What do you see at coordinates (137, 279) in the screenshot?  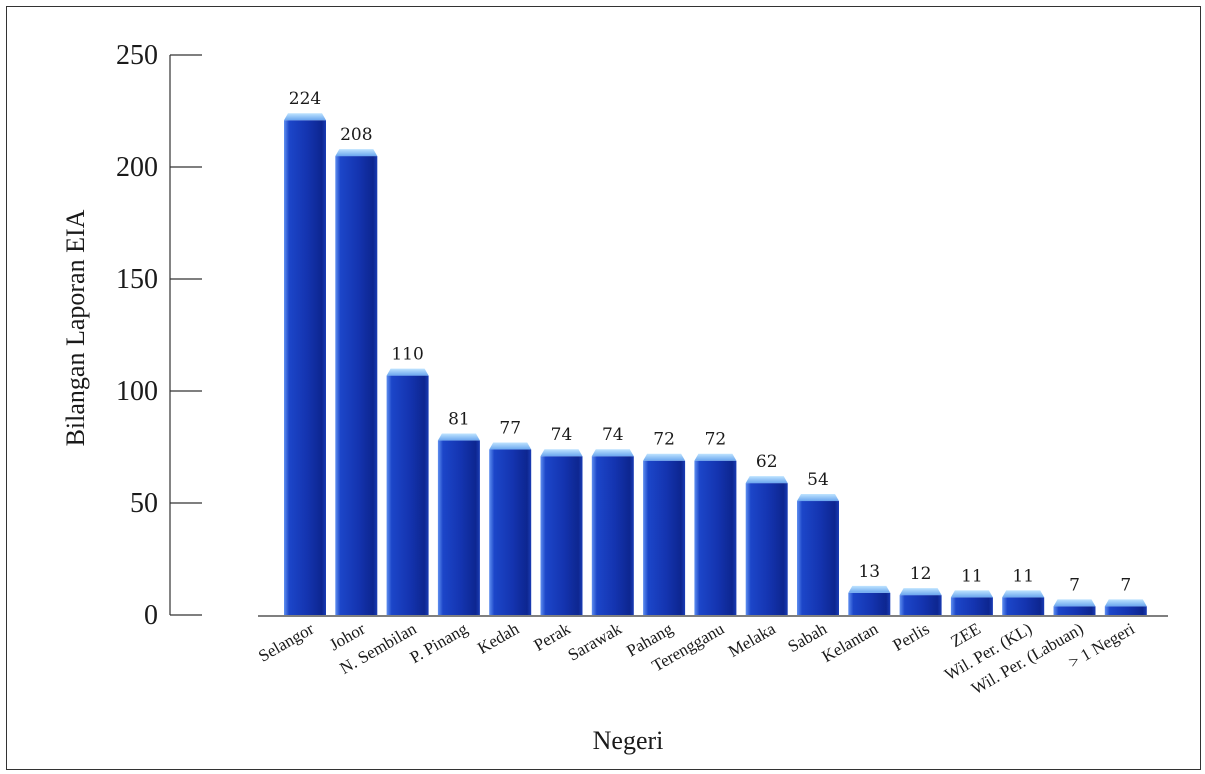 I see `y-tick-label: 150` at bounding box center [137, 279].